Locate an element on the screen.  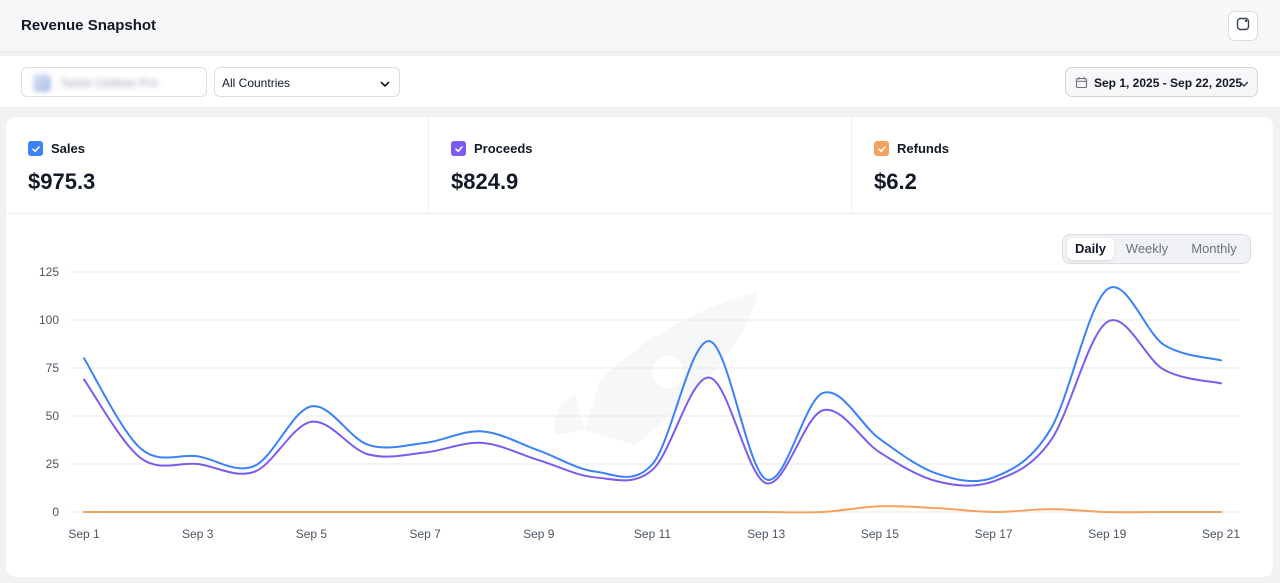
x-tick-label: Sep 11 is located at coordinates (652, 534).